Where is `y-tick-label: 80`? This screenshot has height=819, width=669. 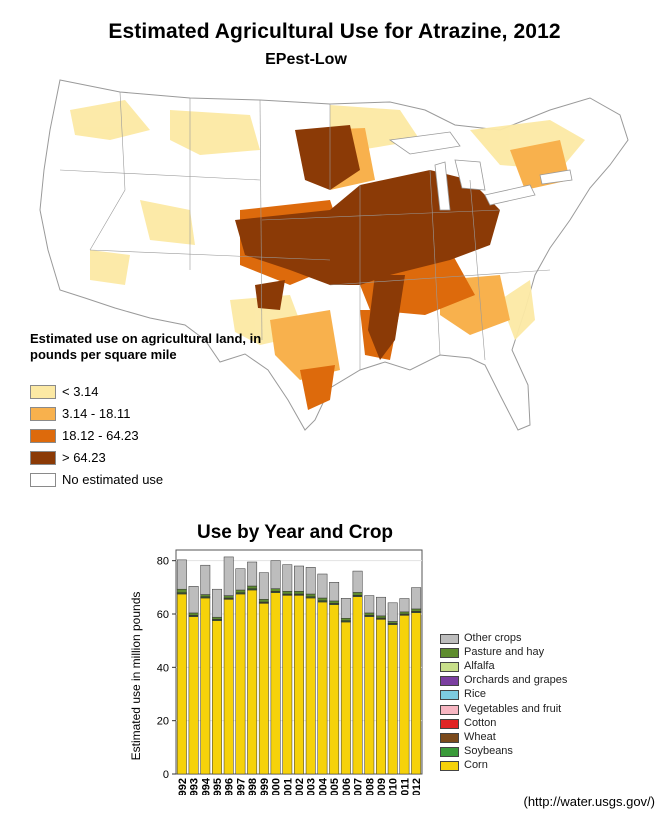
y-tick-label: 80 is located at coordinates (163, 562).